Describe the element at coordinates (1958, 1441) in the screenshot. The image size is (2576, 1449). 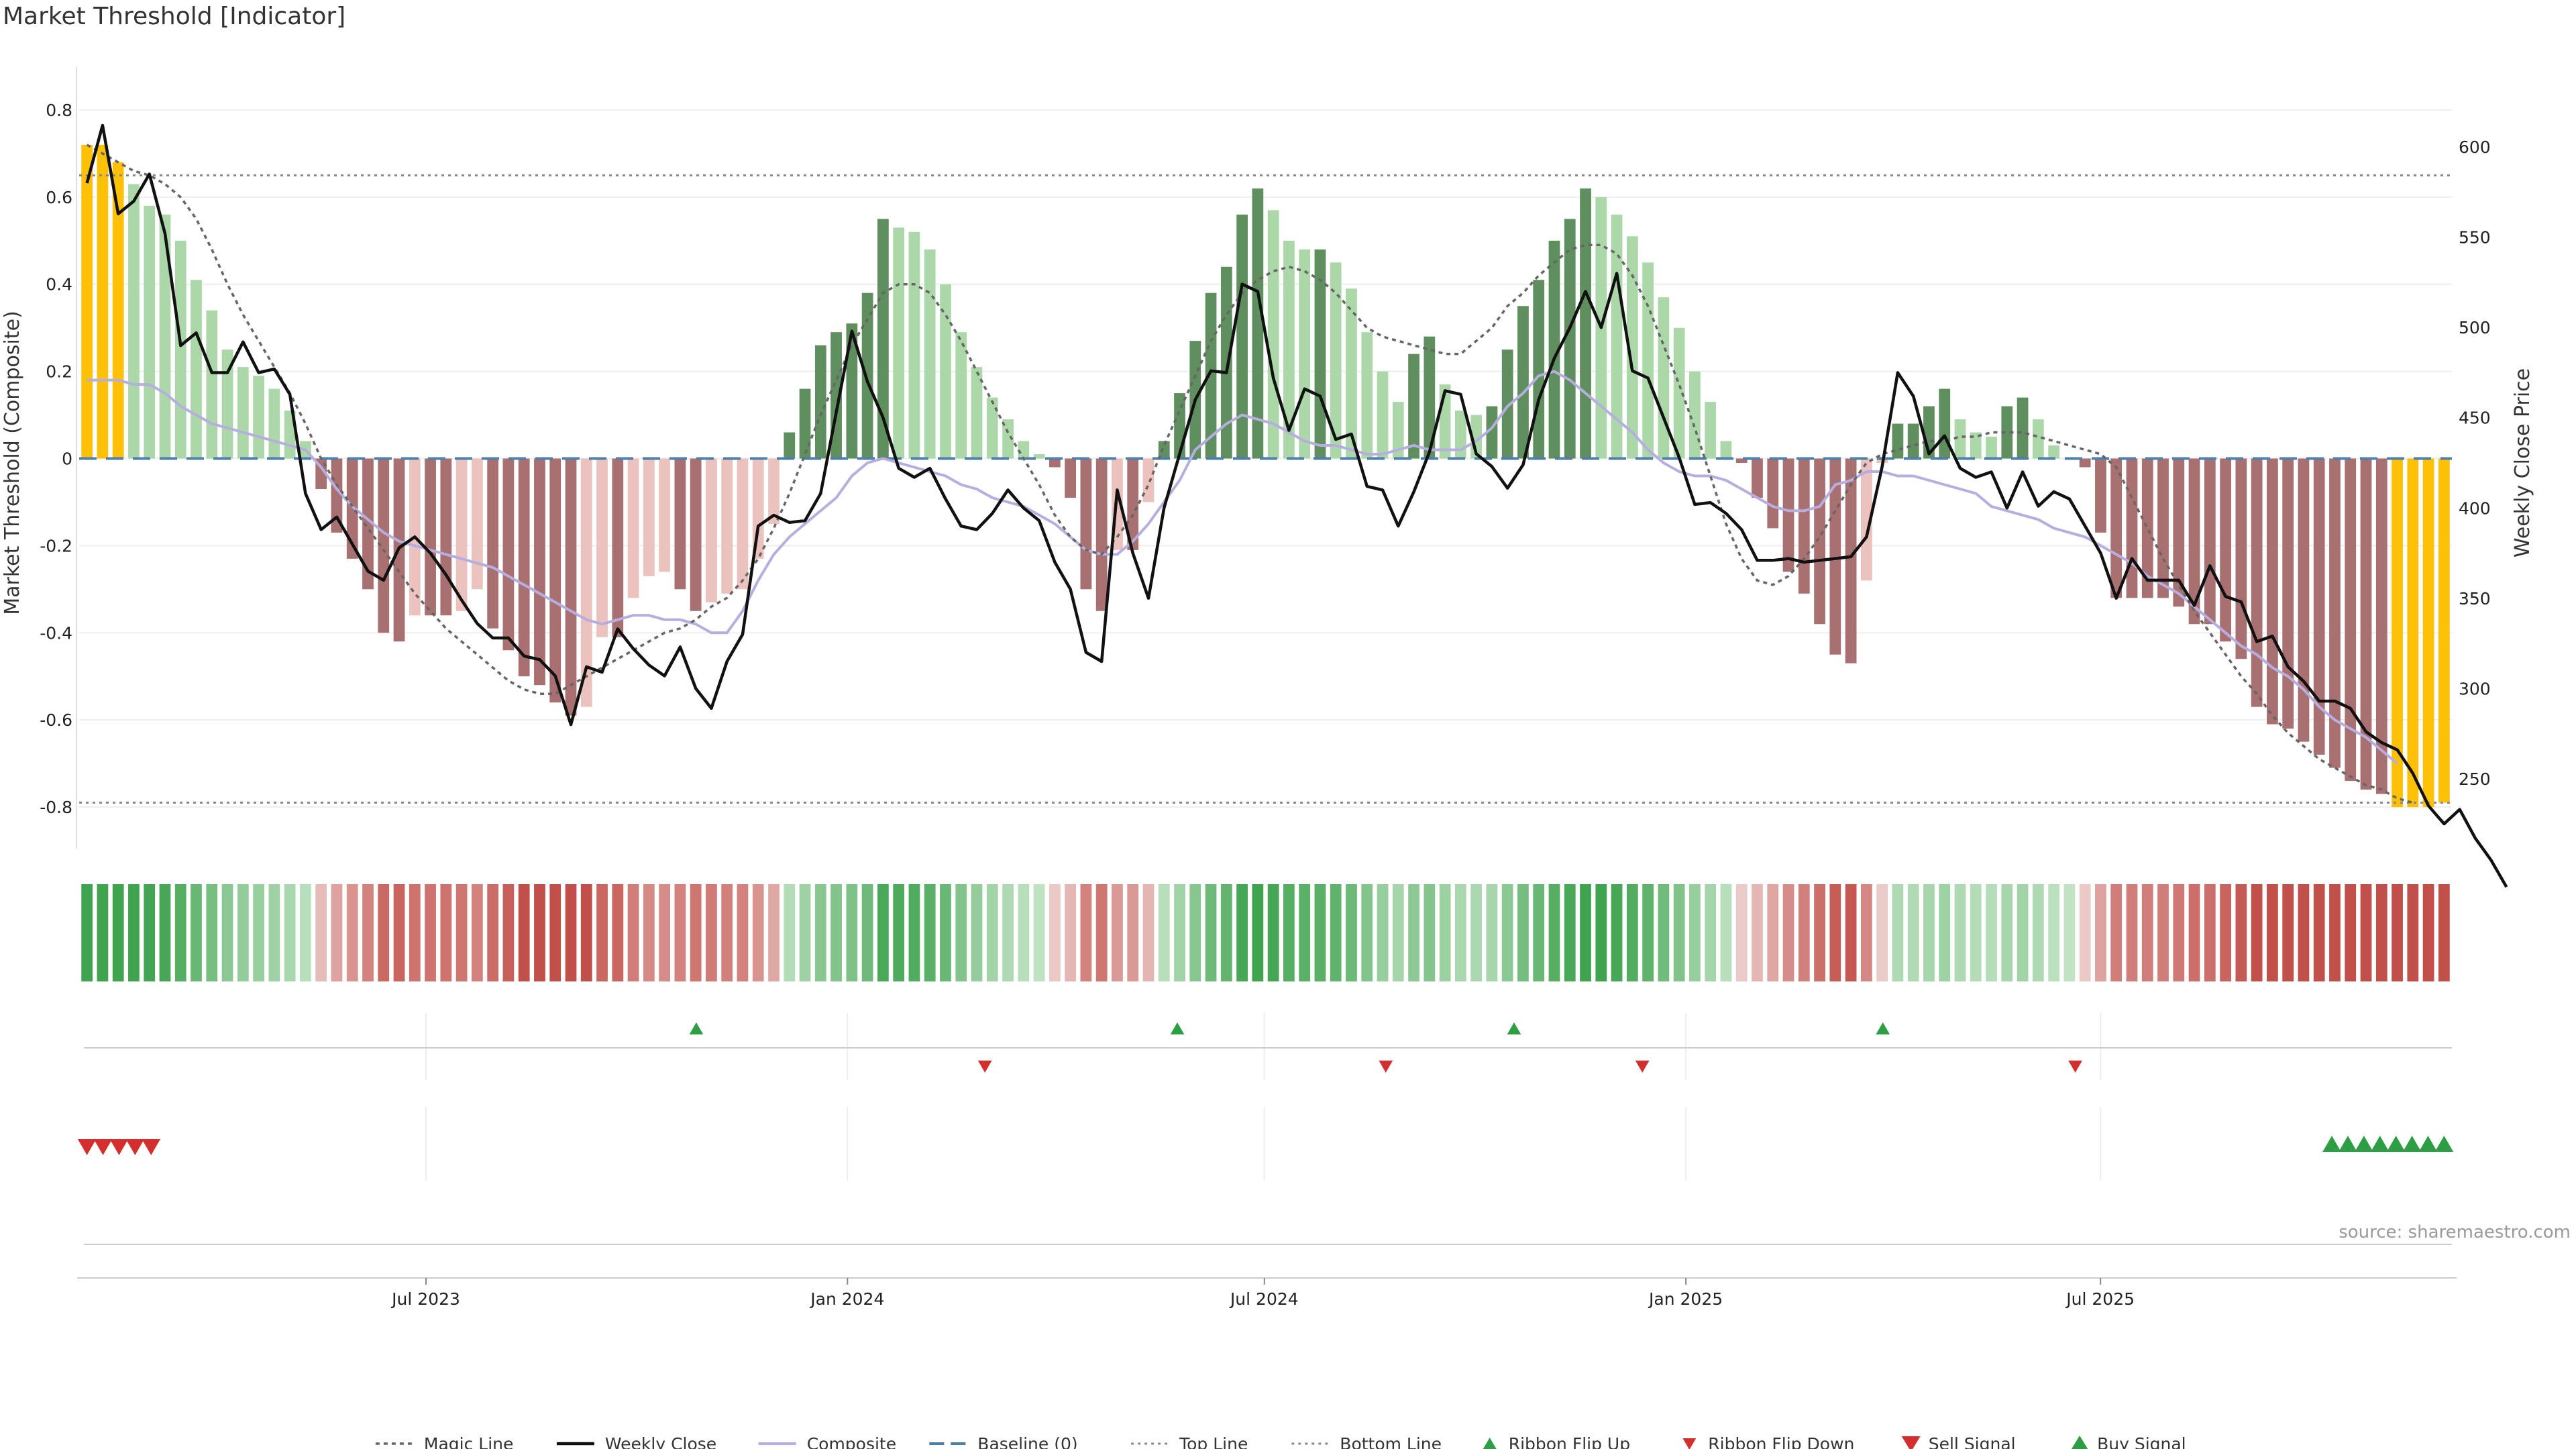
I see `legend-item: Sell Signal` at that location.